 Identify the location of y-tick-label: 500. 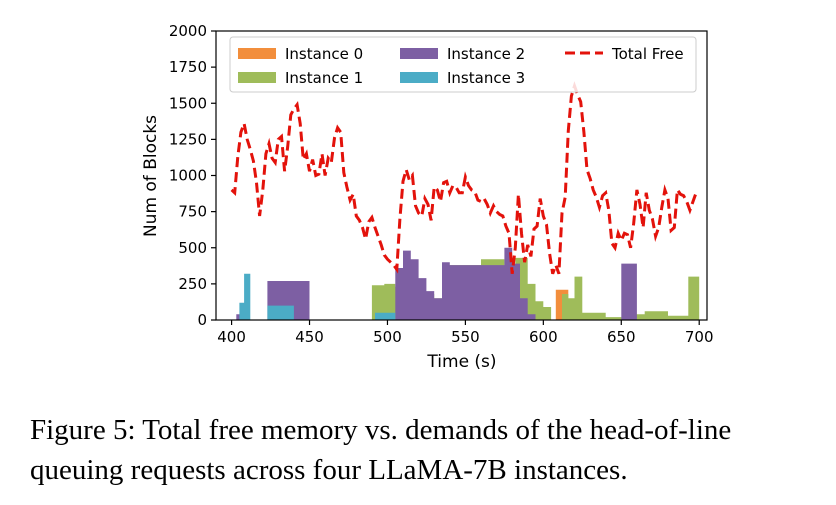
(192, 248).